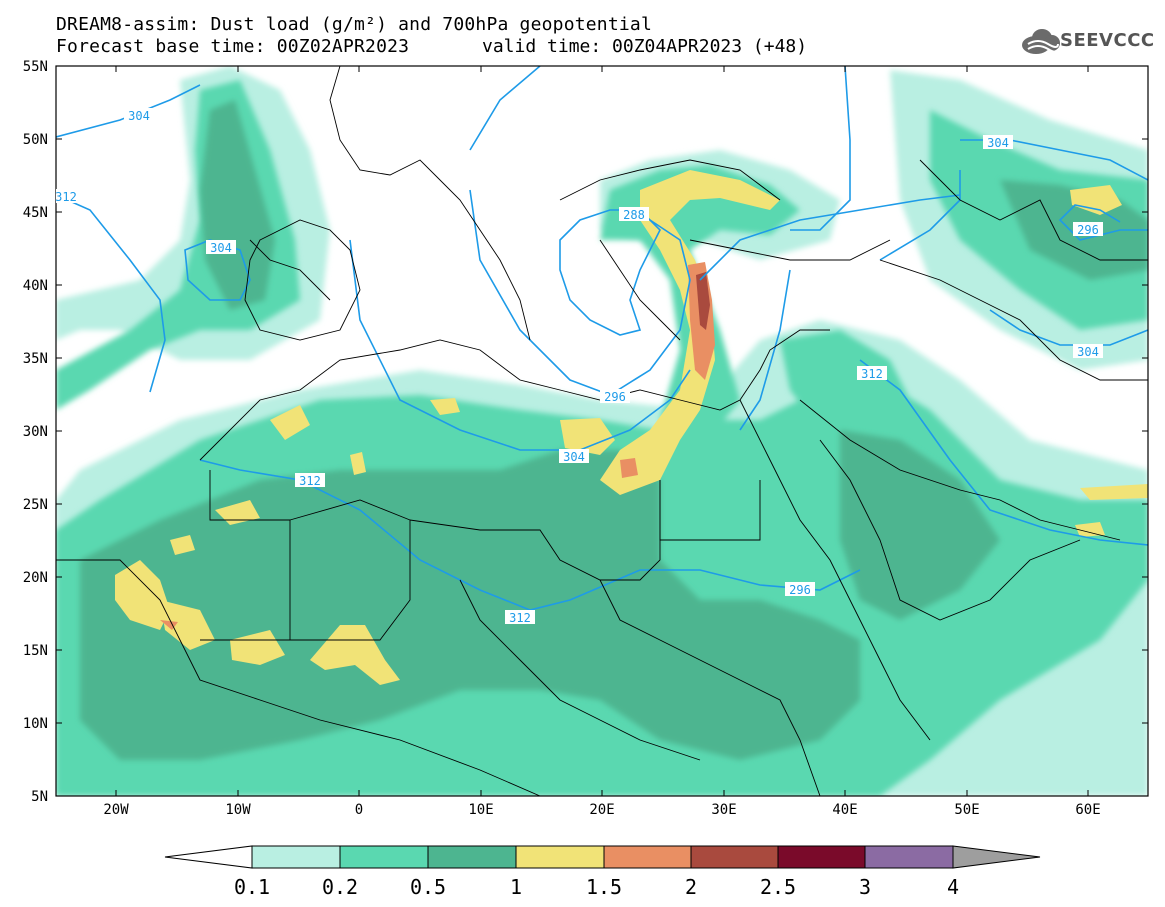 This screenshot has height=907, width=1165. What do you see at coordinates (516, 887) in the screenshot?
I see `colorbar-label: 1` at bounding box center [516, 887].